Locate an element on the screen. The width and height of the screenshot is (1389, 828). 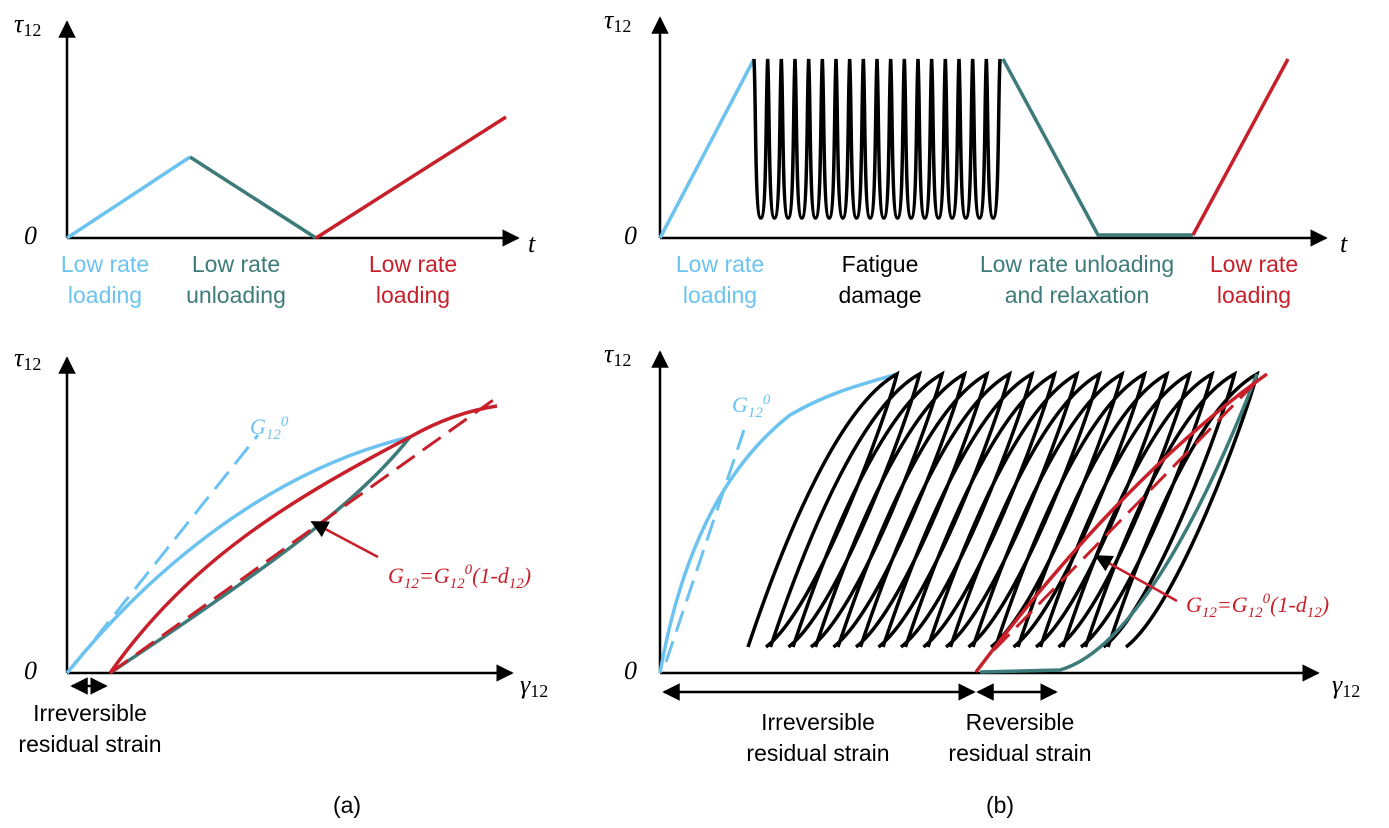
unloading-segment is located at coordinates (253, 197).